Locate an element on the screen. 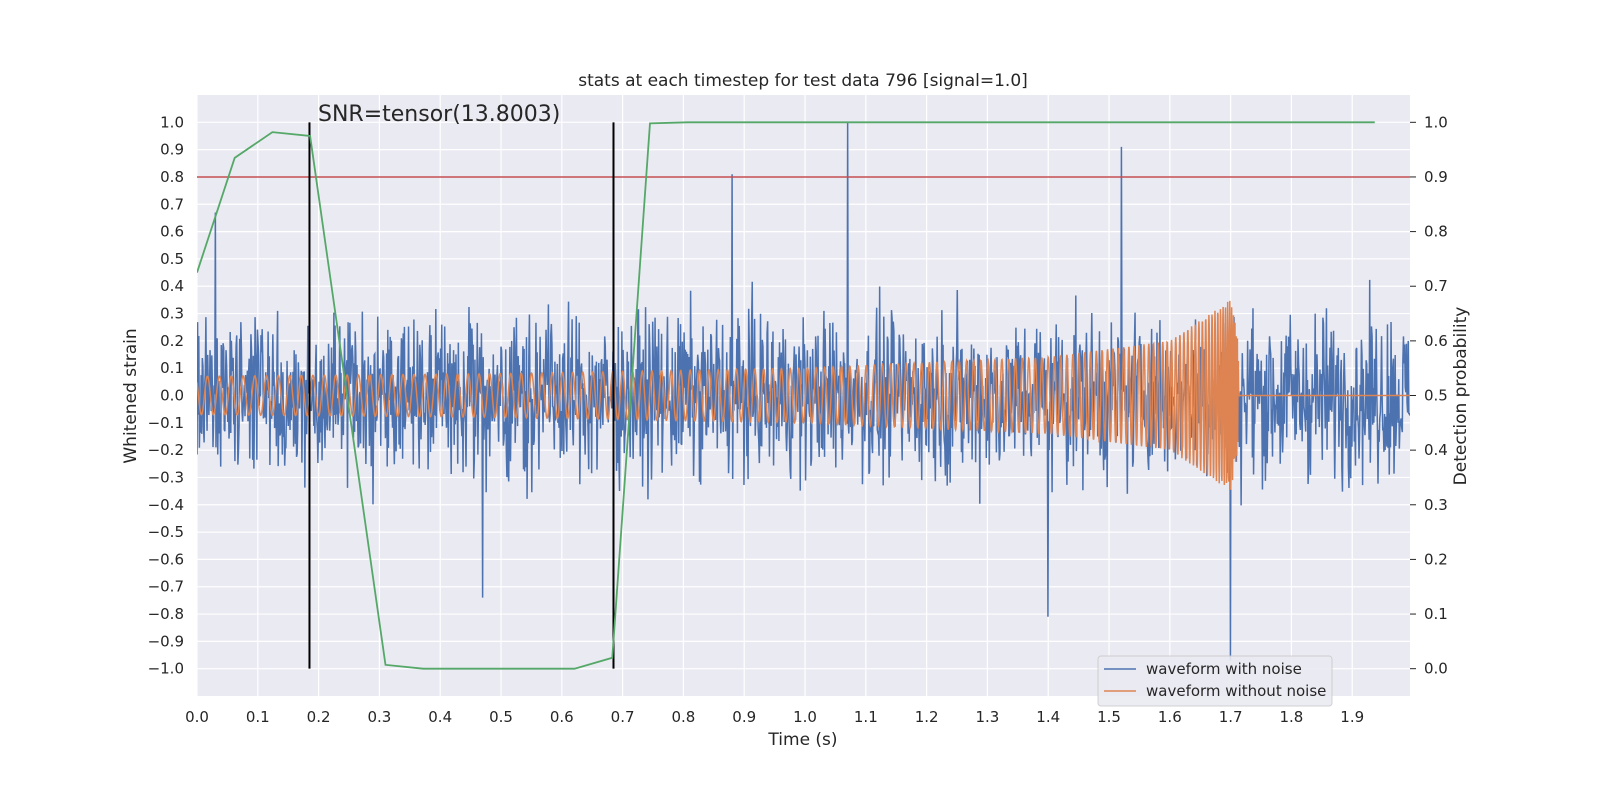 This screenshot has width=1600, height=800. y-tick-label: 0.3 is located at coordinates (172, 314).